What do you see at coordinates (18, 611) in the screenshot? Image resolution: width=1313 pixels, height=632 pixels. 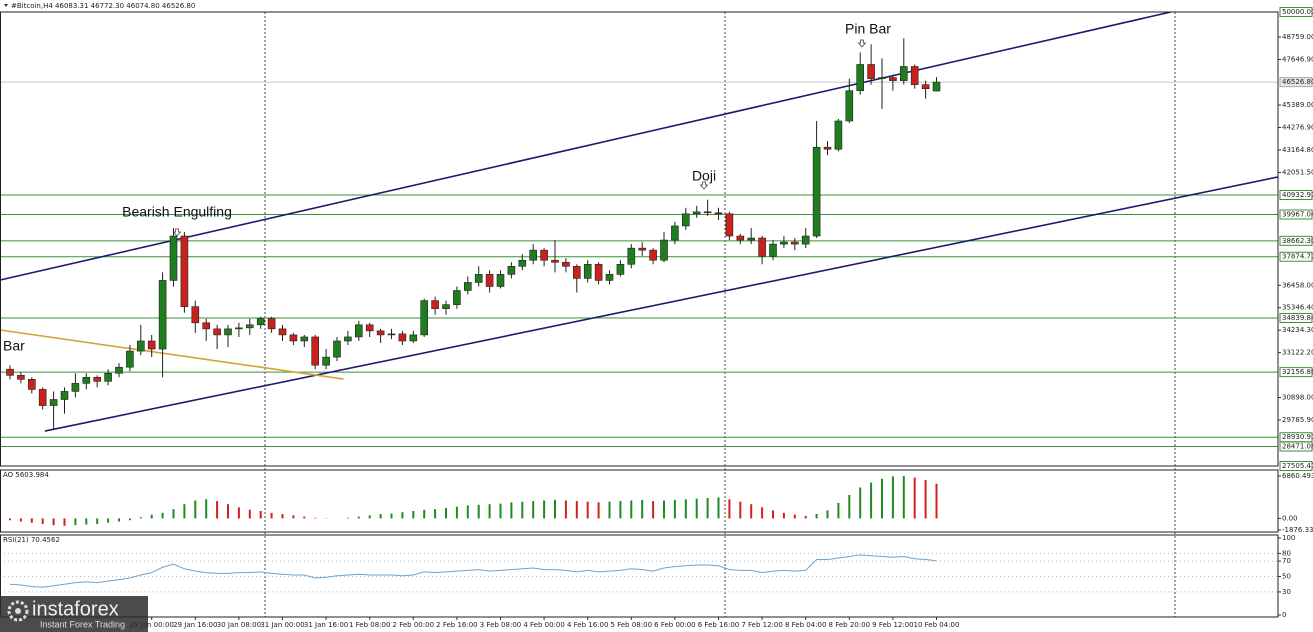 I see `watermark-logo-core` at bounding box center [18, 611].